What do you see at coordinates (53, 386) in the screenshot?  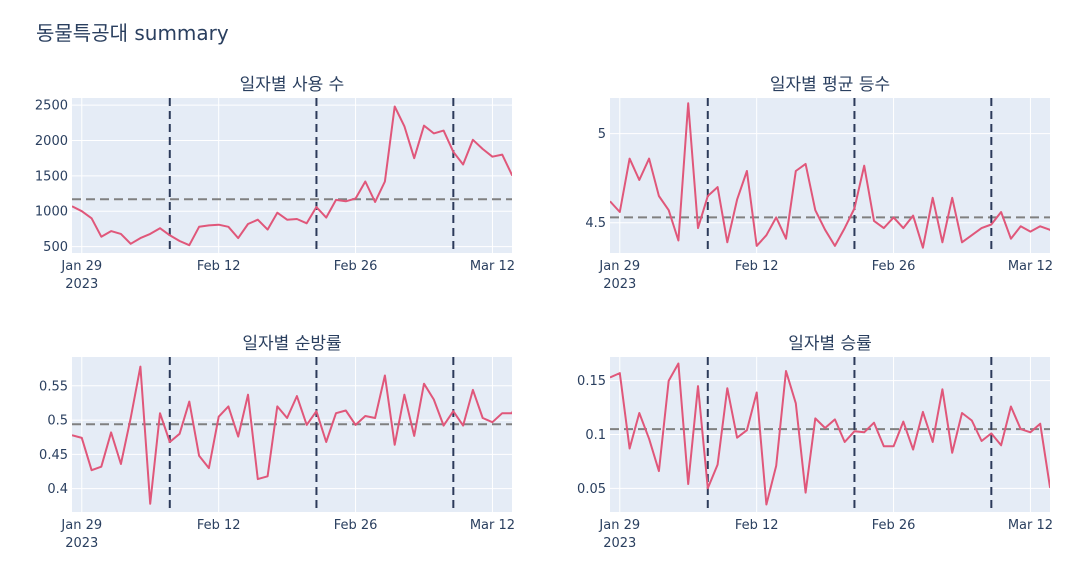 I see `y-tick-label: 0.55` at bounding box center [53, 386].